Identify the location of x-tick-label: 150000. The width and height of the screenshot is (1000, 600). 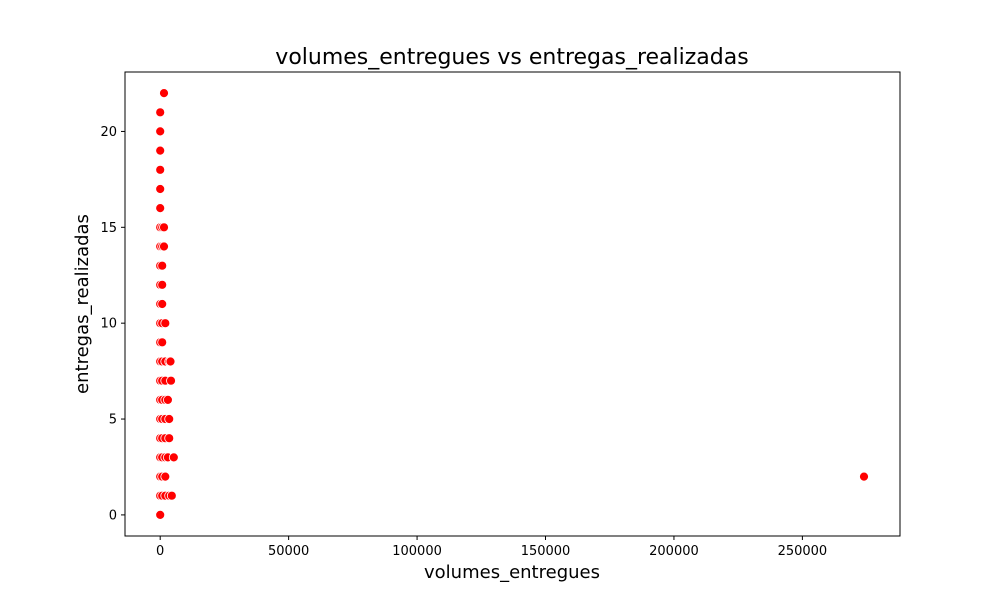
(546, 551).